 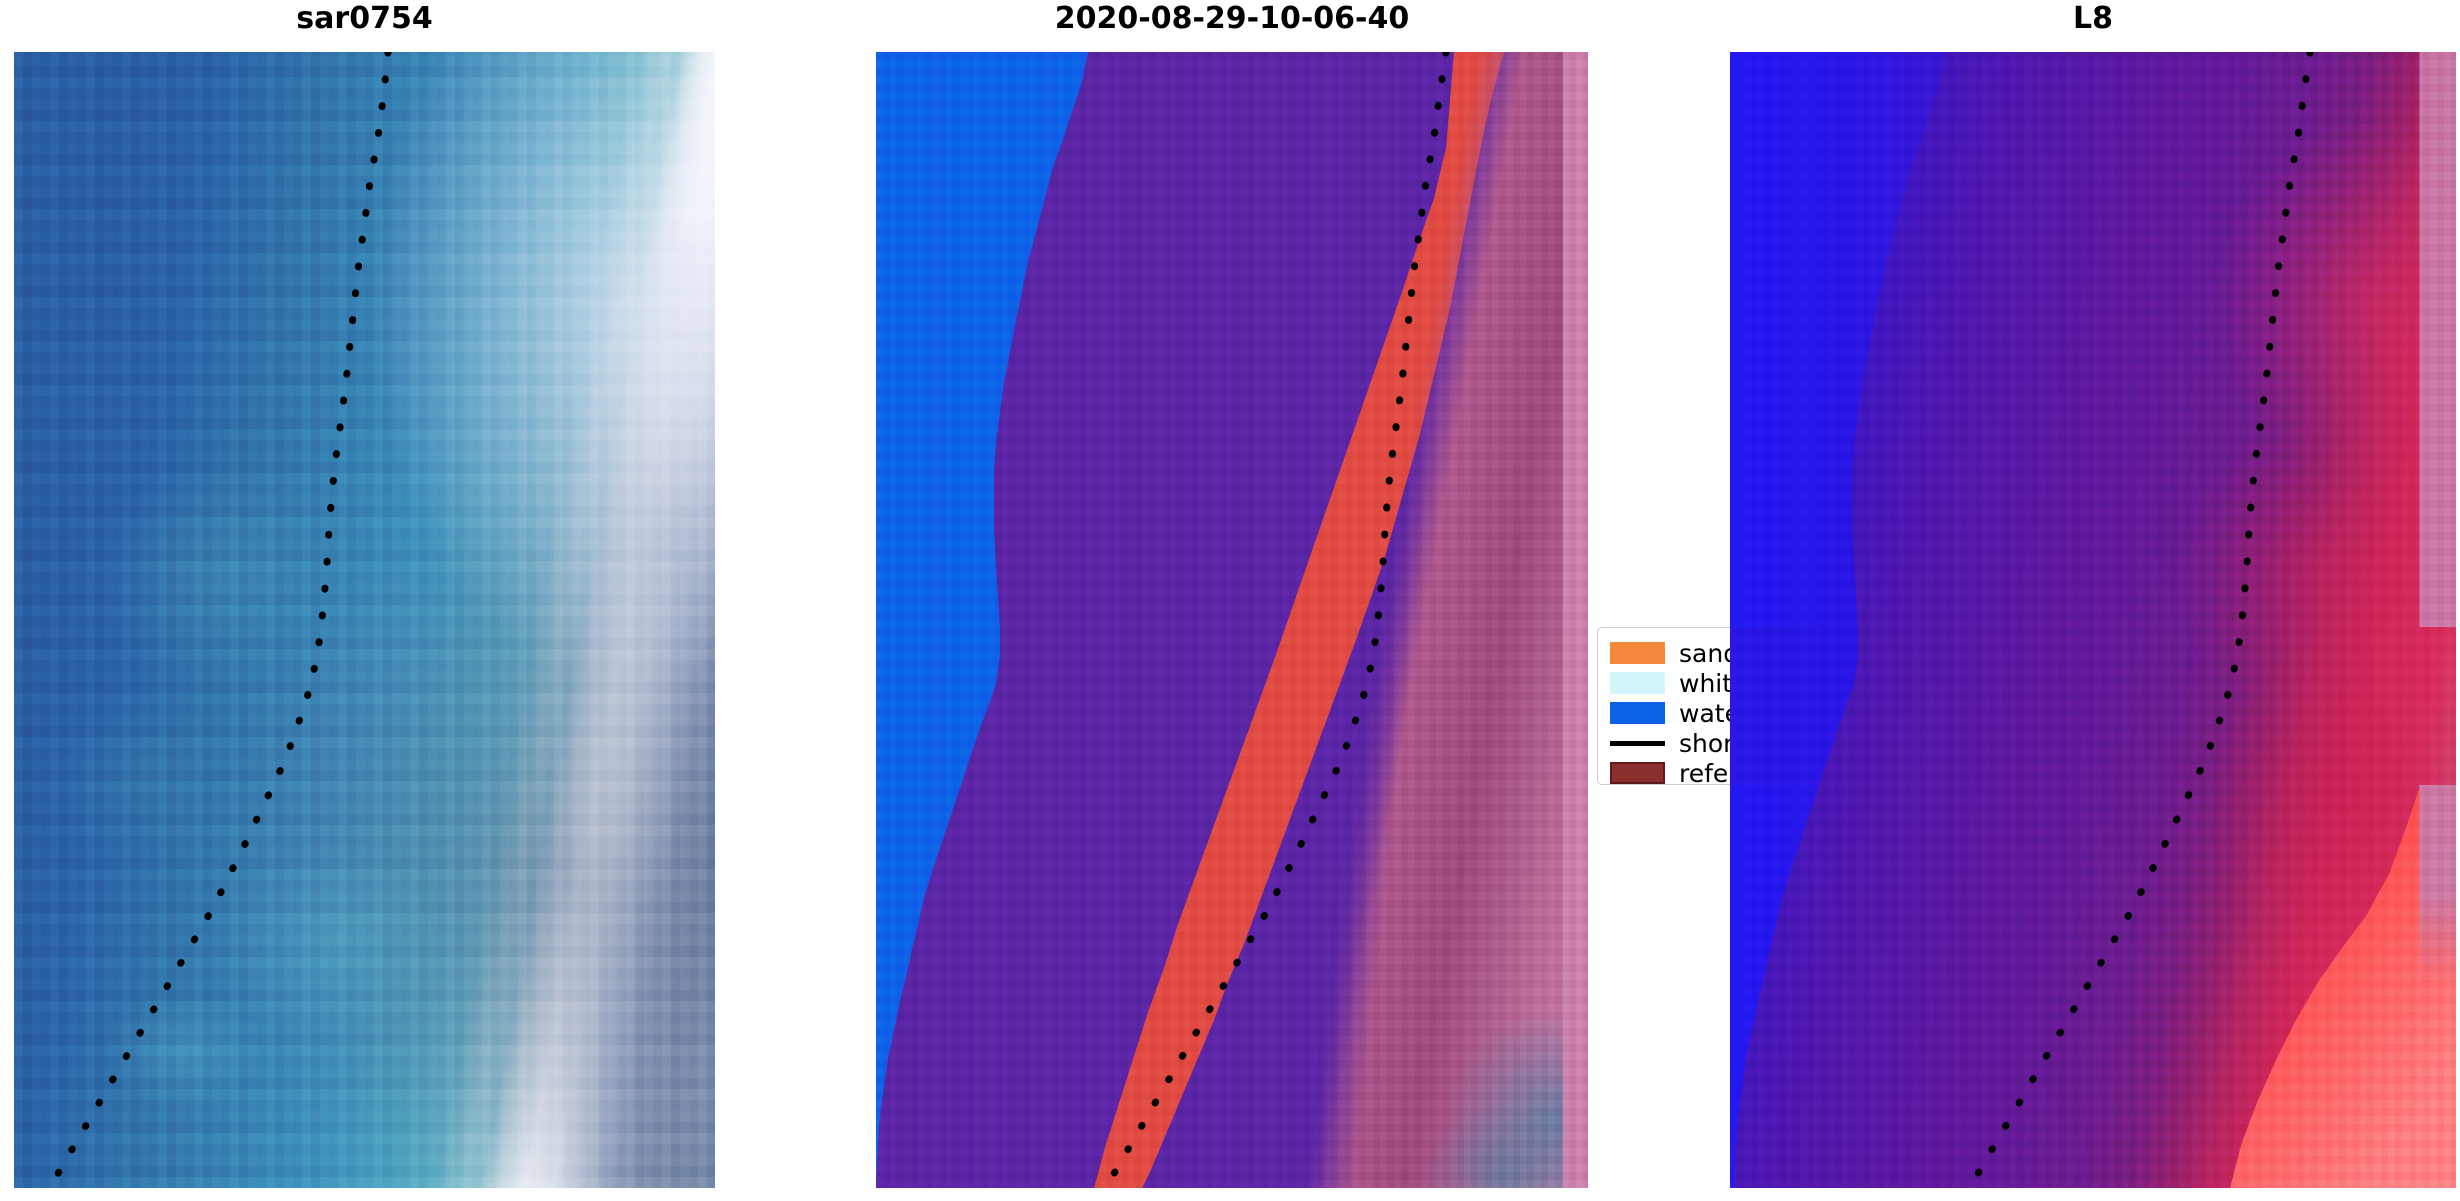 I want to click on panel-l8-occluder, so click(x=2093, y=706).